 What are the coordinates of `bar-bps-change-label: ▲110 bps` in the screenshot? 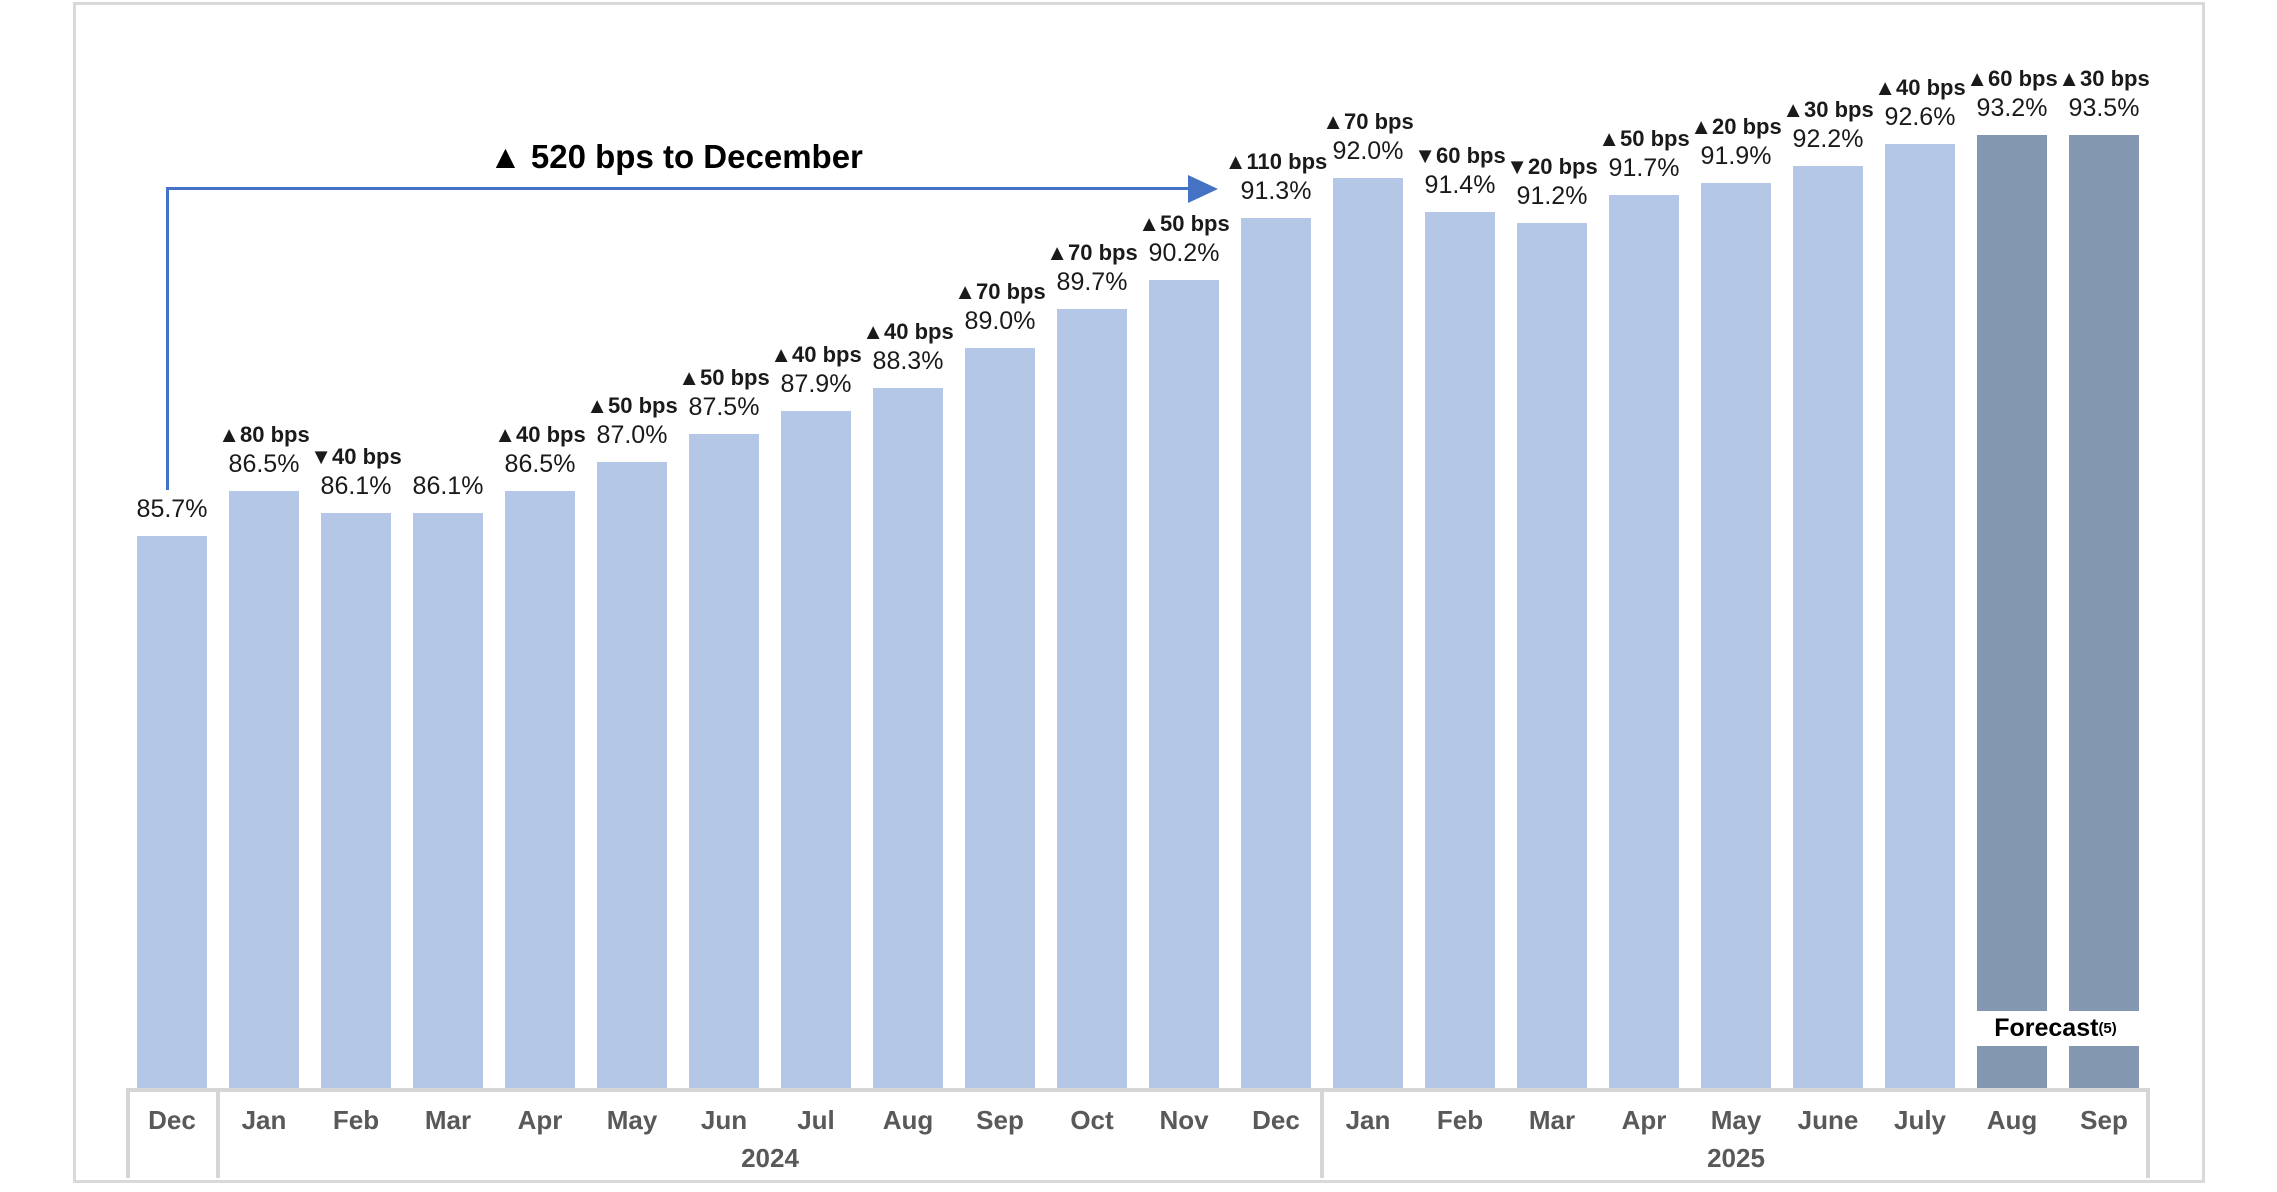 It's located at (1276, 161).